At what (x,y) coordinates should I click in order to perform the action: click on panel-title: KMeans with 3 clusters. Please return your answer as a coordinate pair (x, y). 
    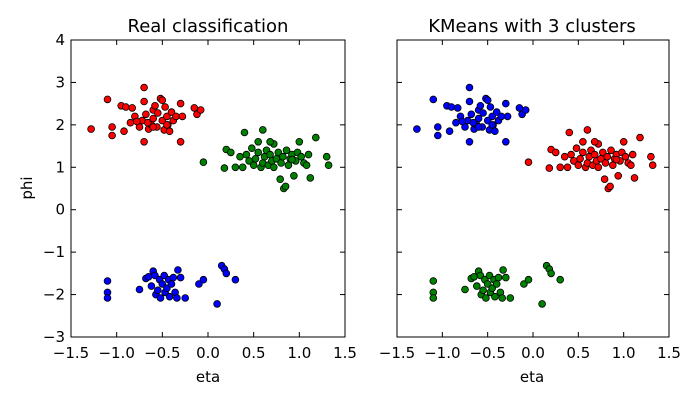
    Looking at the image, I should click on (532, 26).